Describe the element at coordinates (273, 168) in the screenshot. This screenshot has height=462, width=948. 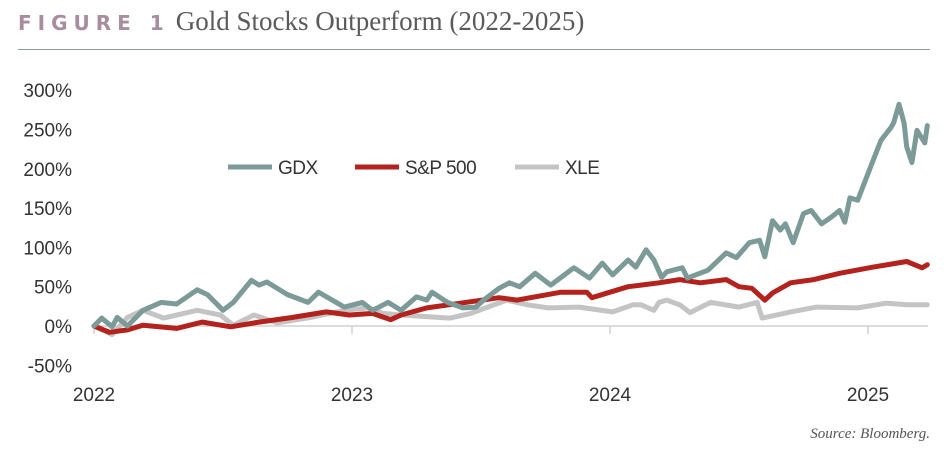
I see `legend-item: GDX` at that location.